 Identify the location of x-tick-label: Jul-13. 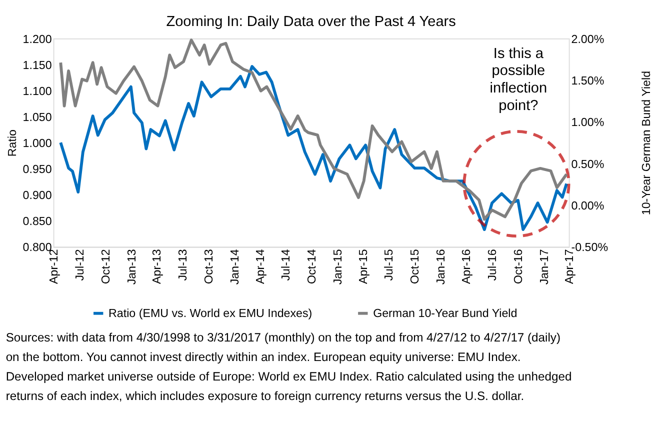
(183, 265).